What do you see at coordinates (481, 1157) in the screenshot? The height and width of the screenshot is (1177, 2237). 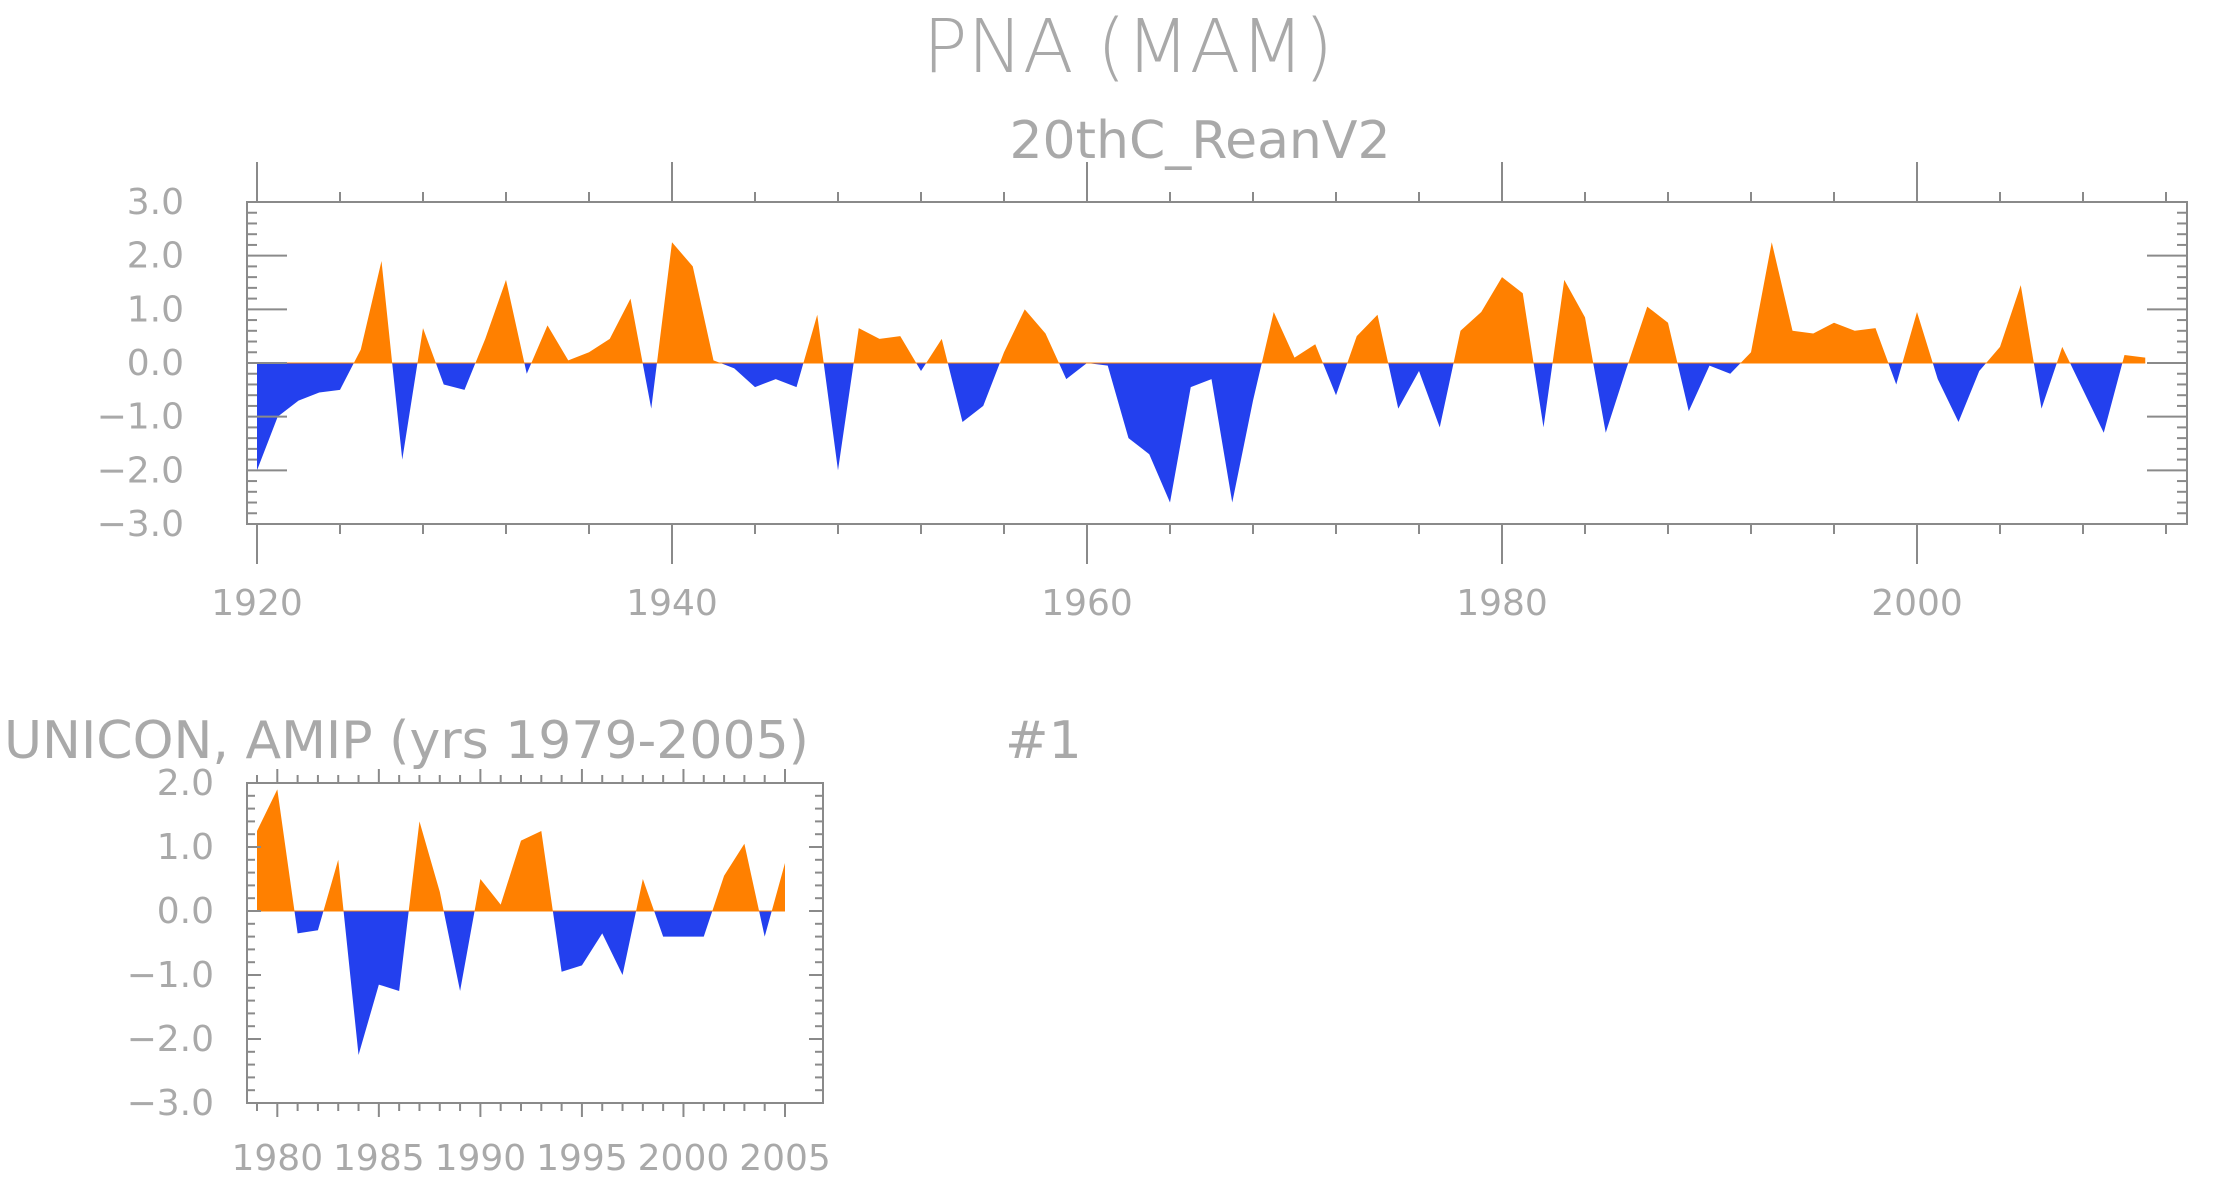 I see `x-tick-label: 1990` at bounding box center [481, 1157].